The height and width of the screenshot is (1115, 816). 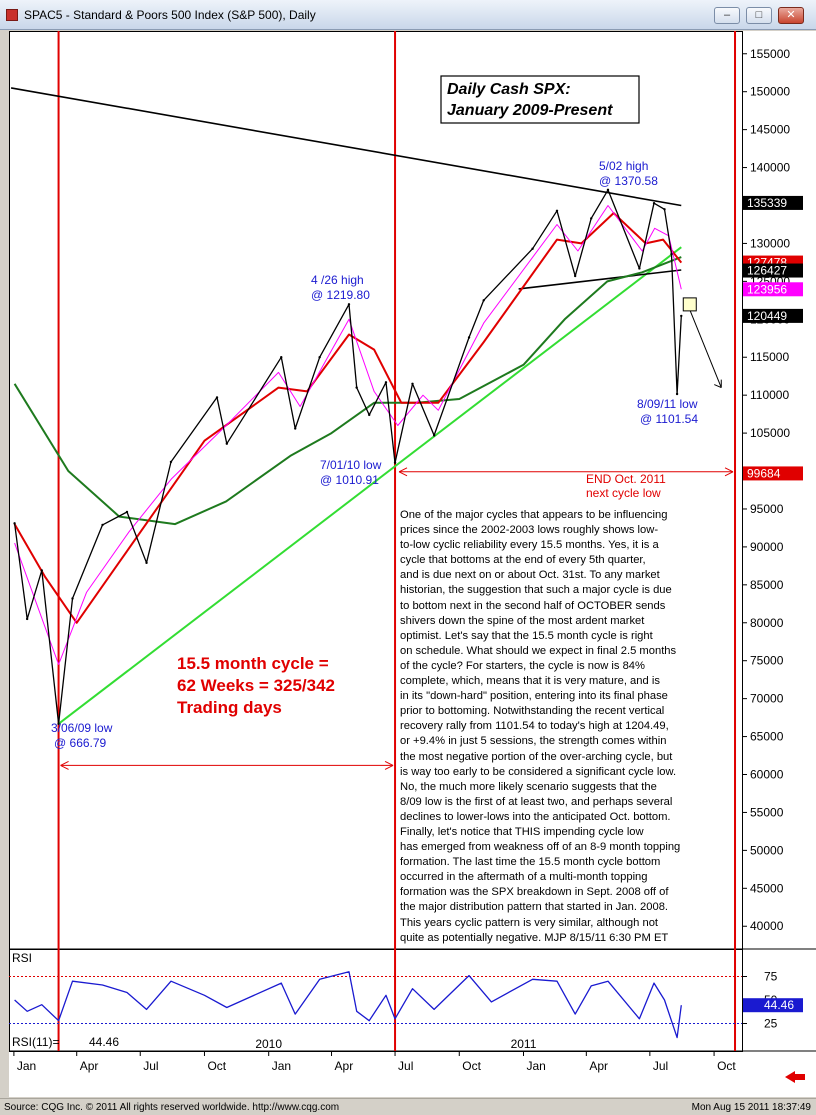 I want to click on annotation-label: 62 Weeks = 325/342, so click(x=256, y=685).